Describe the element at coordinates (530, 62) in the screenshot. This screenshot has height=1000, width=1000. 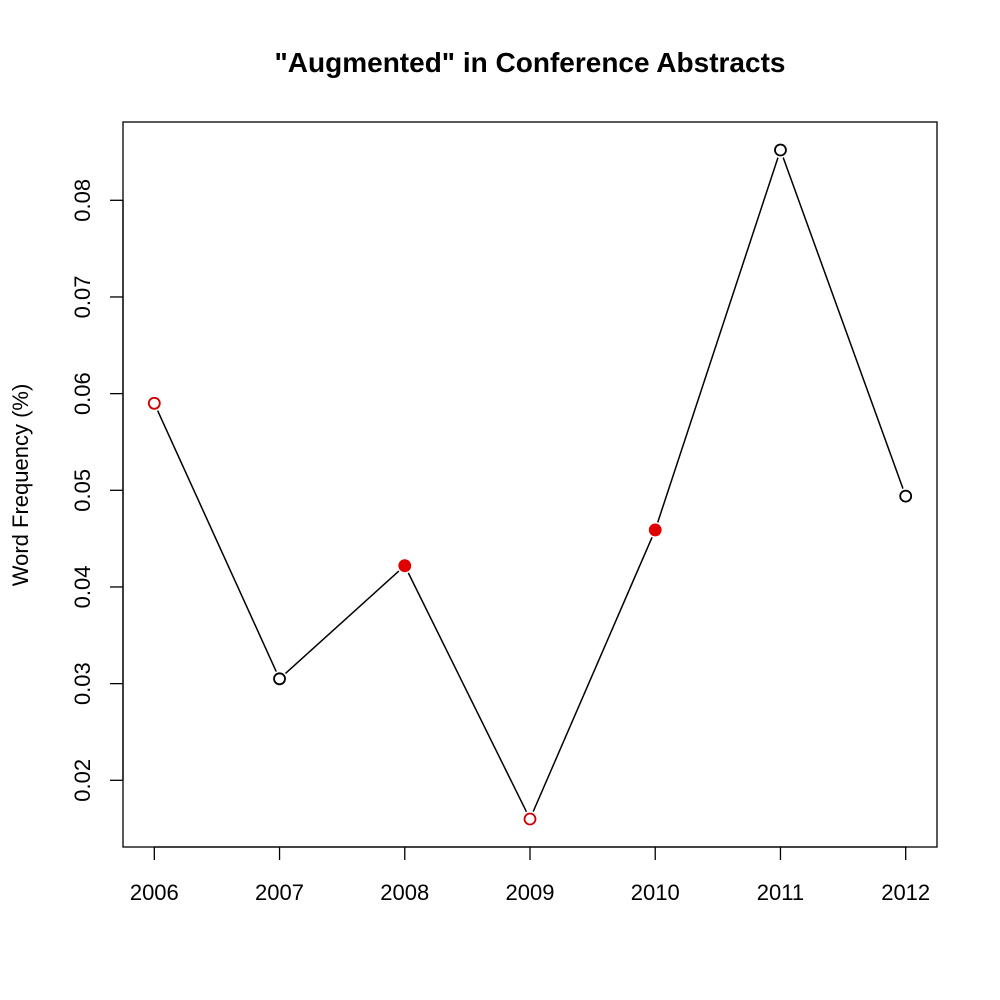
I see `chart-title: "Augmented" in Conference Abstracts` at that location.